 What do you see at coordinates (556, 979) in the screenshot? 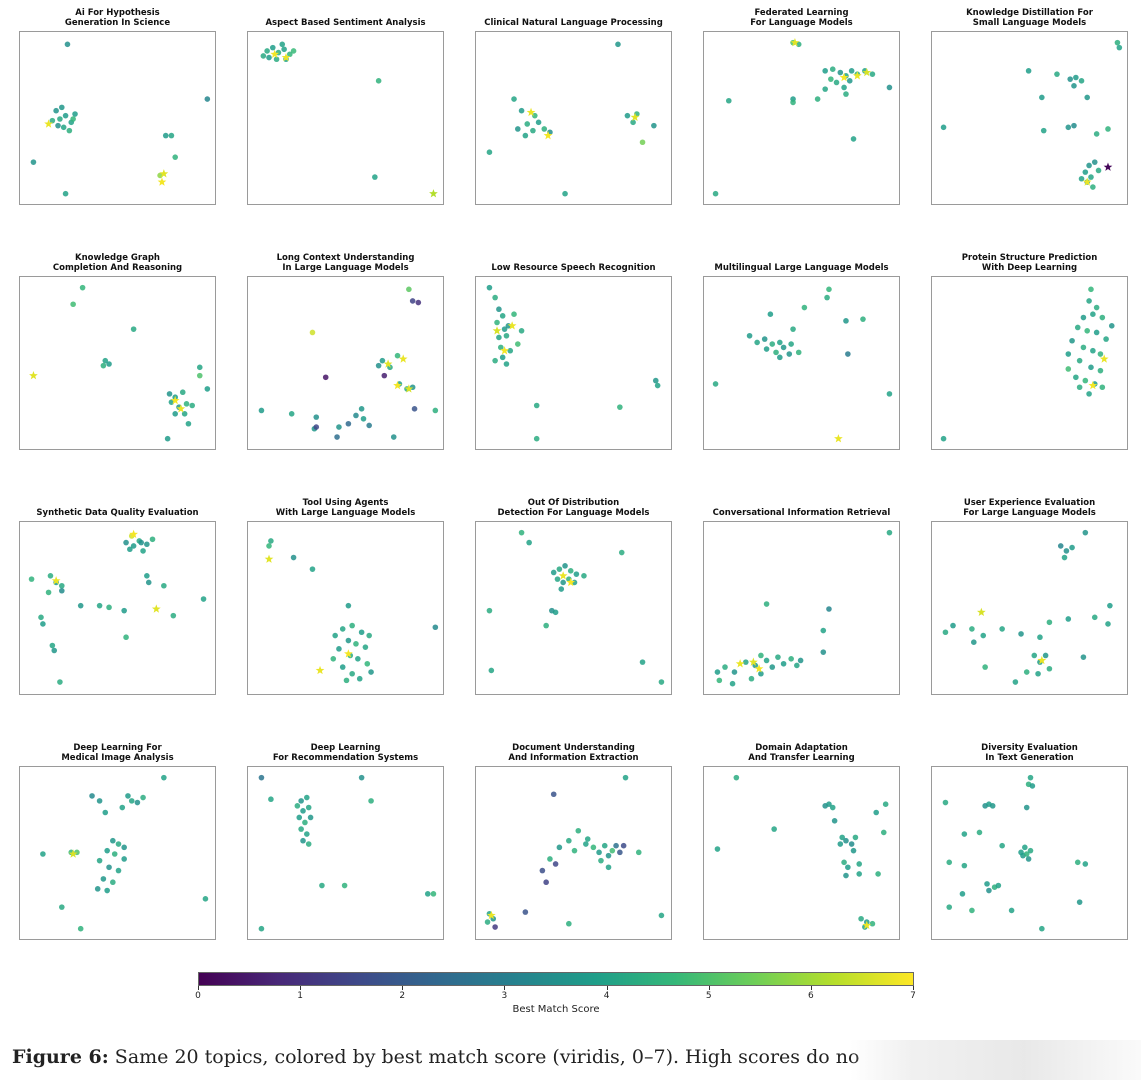
I see `colorbar` at bounding box center [556, 979].